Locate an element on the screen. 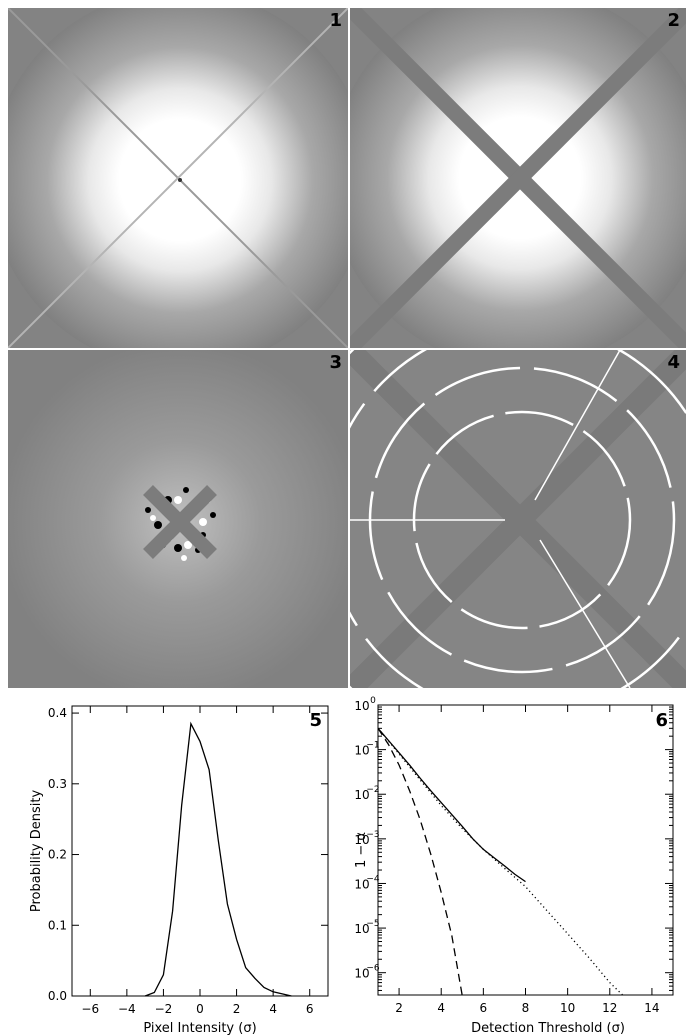  panel-number-2: 2 is located at coordinates (673, 20).